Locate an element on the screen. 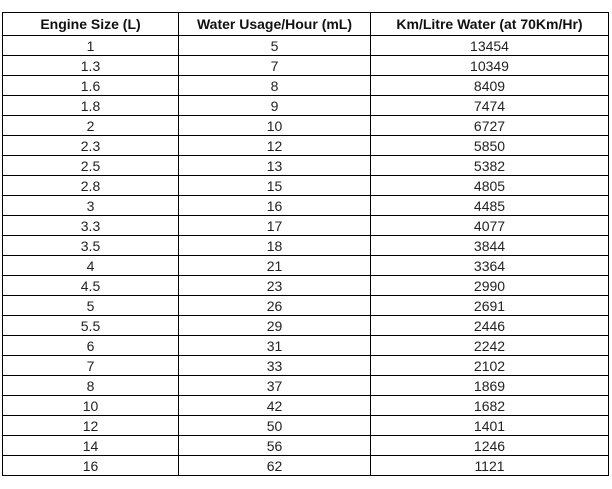 The height and width of the screenshot is (489, 612). water-usage-cell: 50 is located at coordinates (274, 425).